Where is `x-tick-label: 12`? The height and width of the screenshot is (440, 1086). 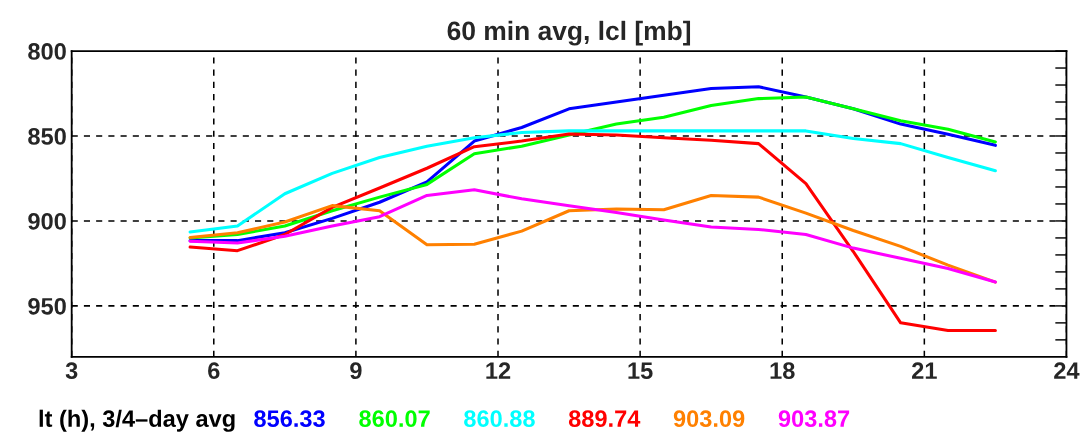
x-tick-label: 12 is located at coordinates (498, 370).